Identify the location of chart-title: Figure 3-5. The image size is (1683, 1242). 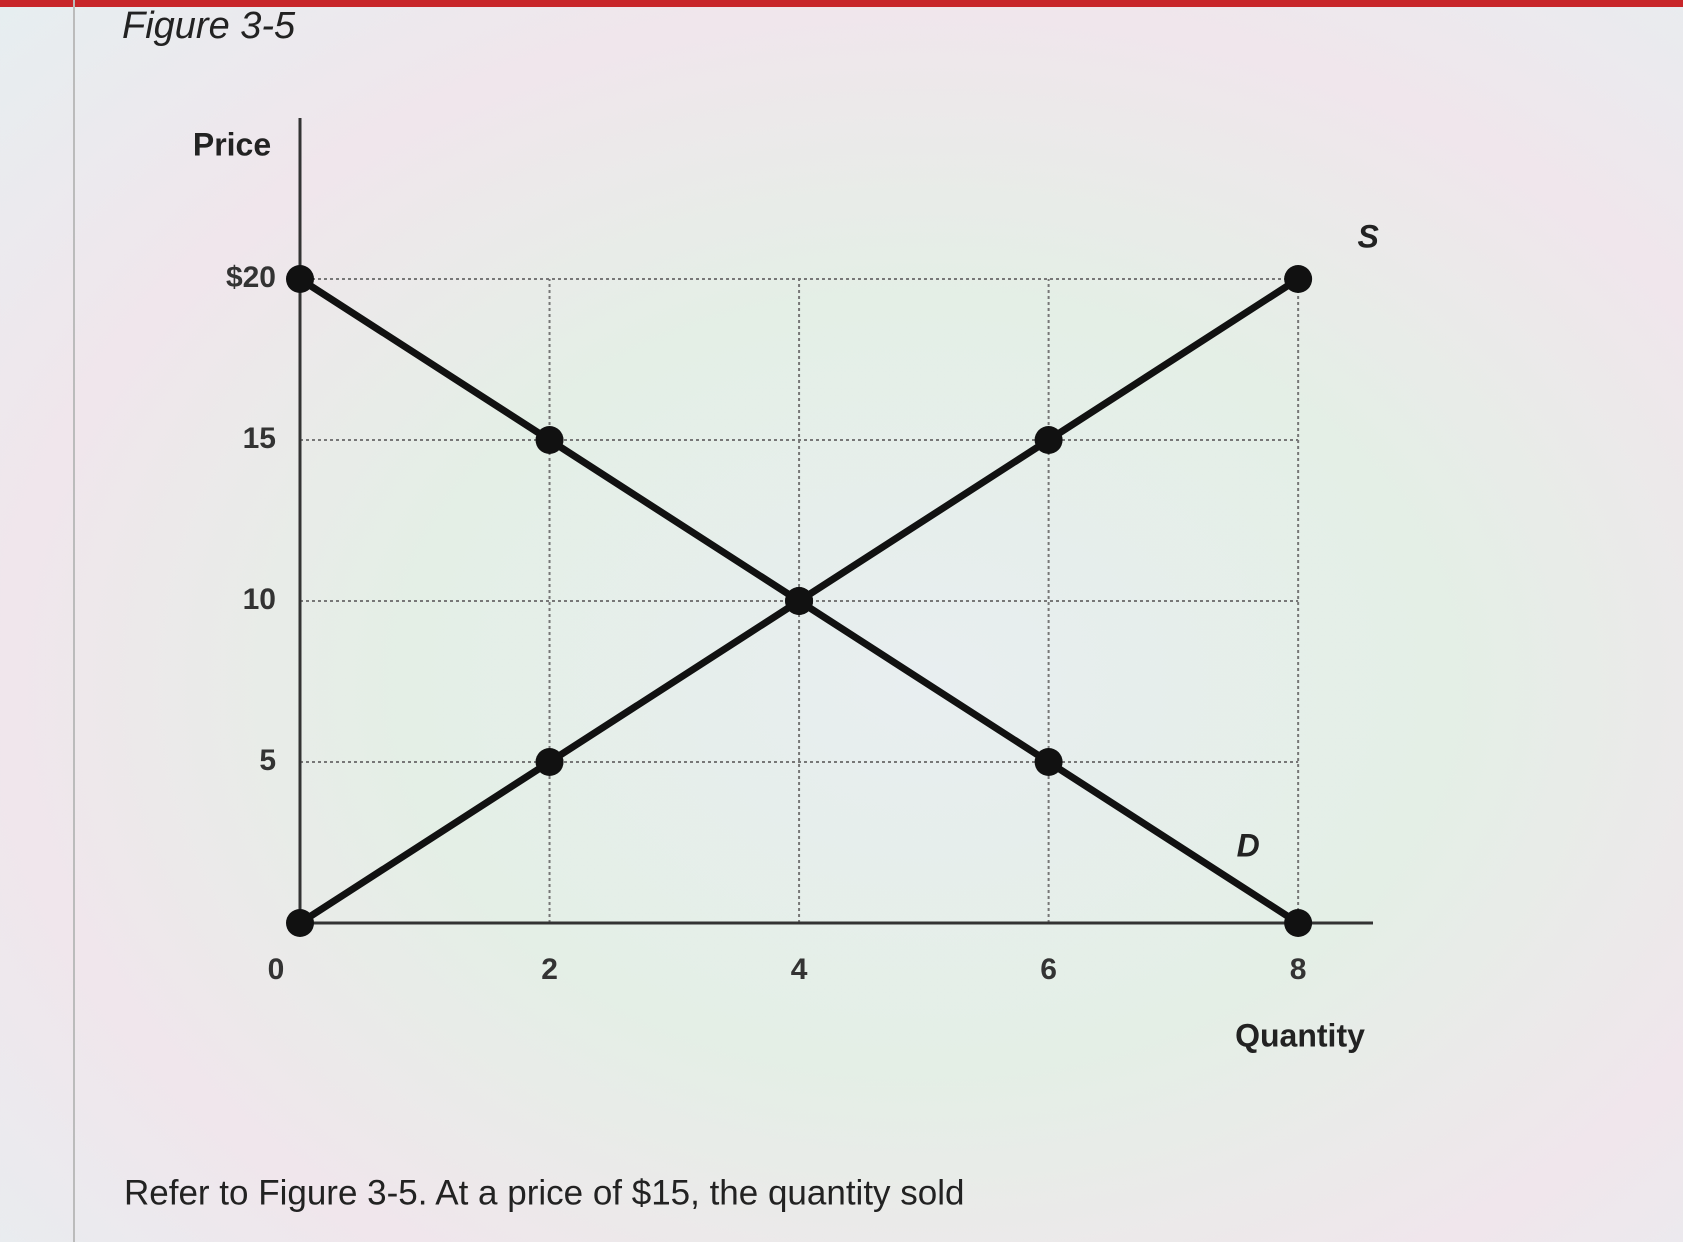
(209, 26).